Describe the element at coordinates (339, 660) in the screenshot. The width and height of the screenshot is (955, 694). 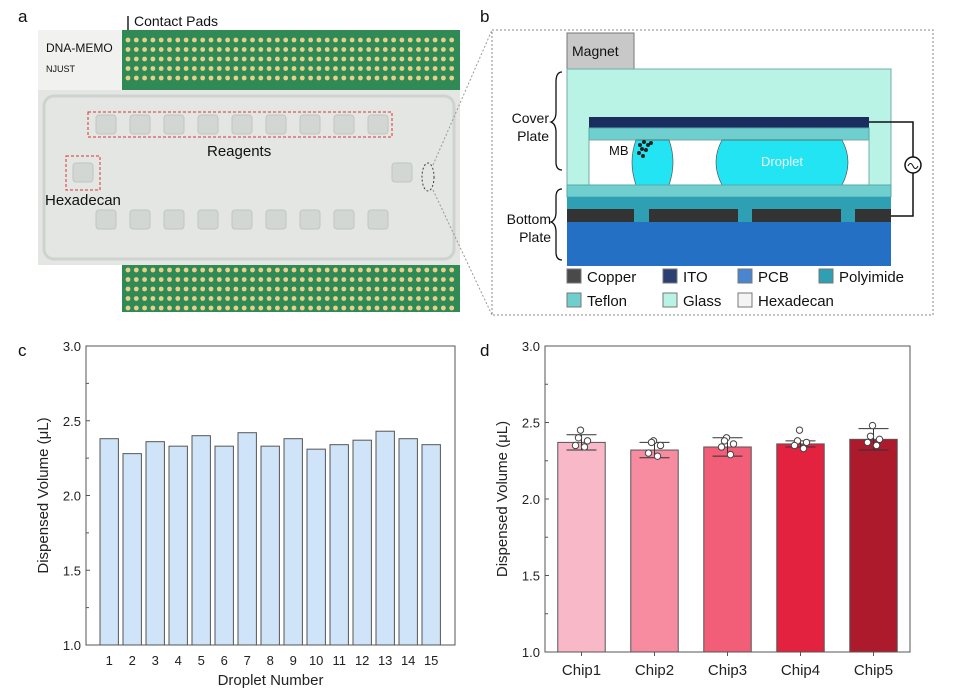
I see `x-tick-label: 11` at that location.